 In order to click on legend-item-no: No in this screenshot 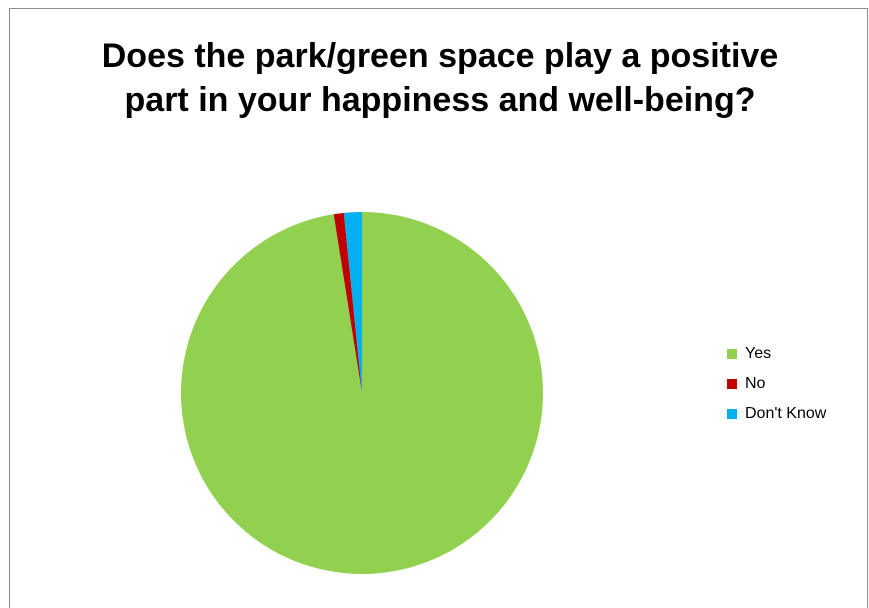, I will do `click(776, 384)`.